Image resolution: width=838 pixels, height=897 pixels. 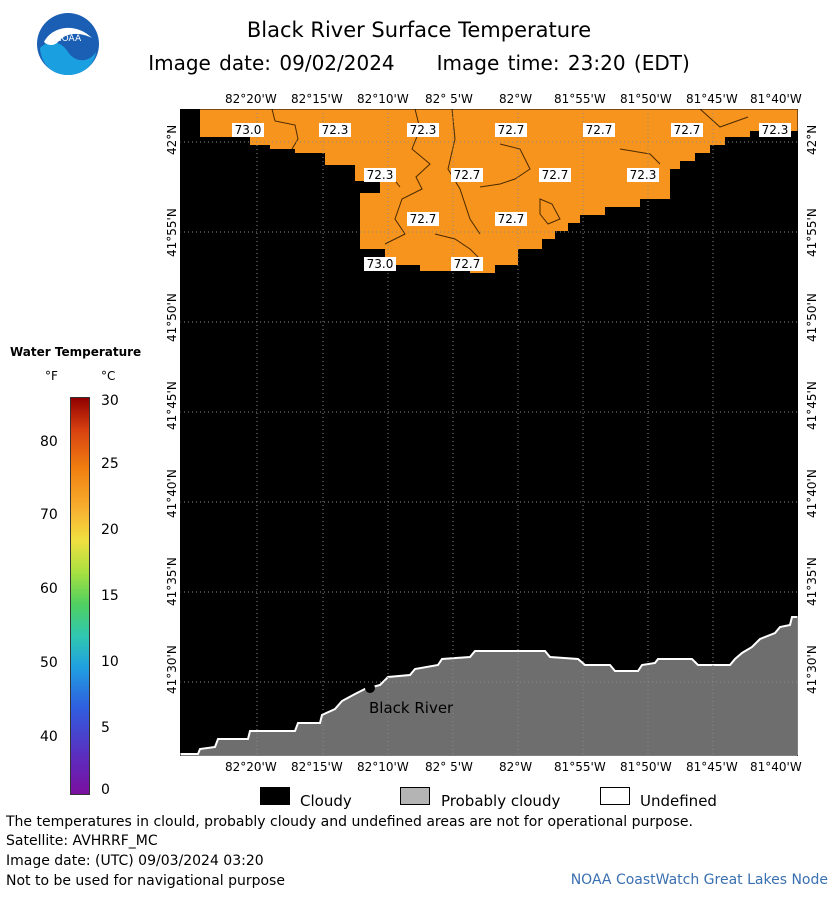 I want to click on warm-water-region, so click(x=499, y=191).